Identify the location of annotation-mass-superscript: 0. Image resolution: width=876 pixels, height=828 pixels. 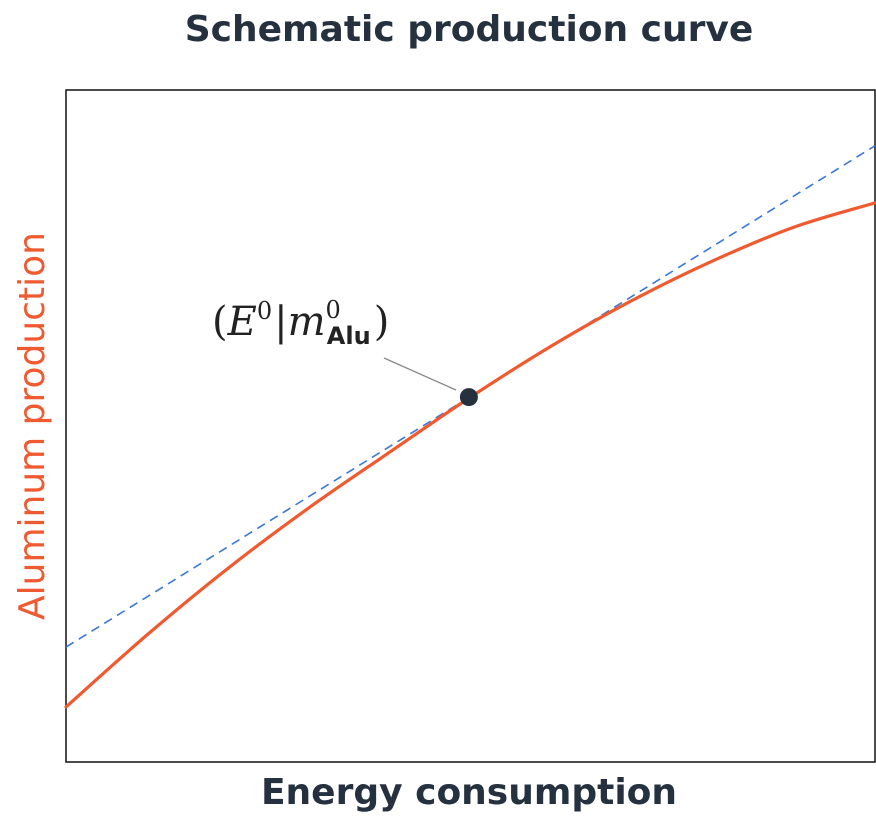
(333, 310).